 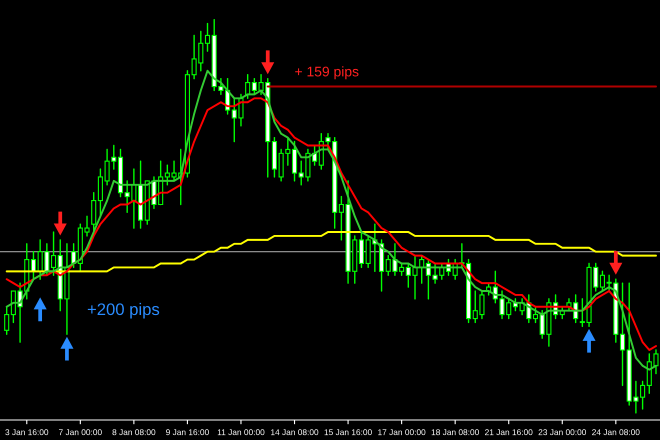 What do you see at coordinates (187, 432) in the screenshot?
I see `x-tick-label: 9 Jan 16:00` at bounding box center [187, 432].